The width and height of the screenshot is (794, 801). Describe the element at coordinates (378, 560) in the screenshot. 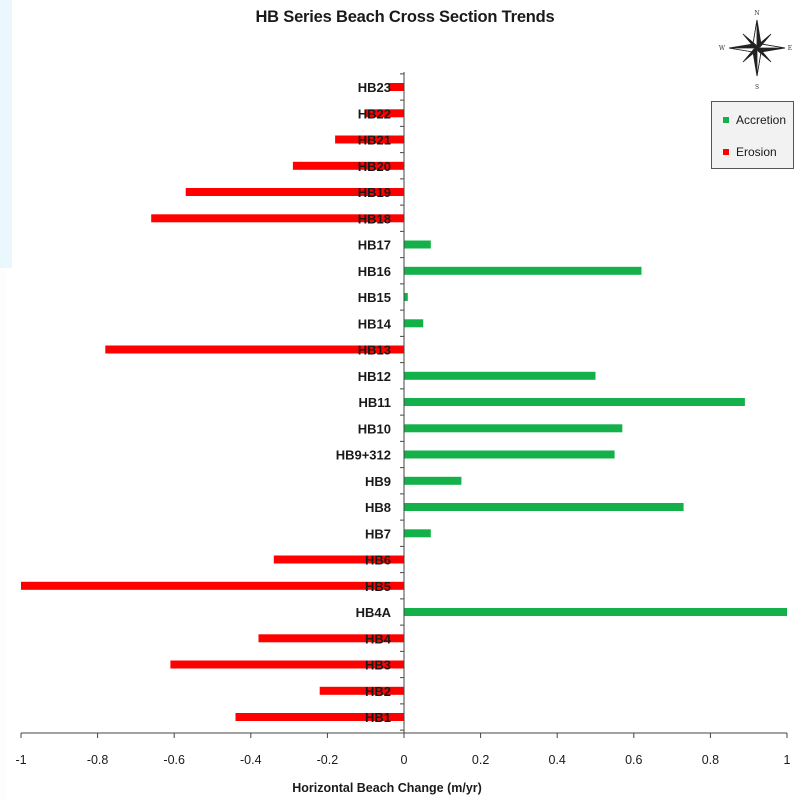

I see `category-label-hb6: HB6` at that location.